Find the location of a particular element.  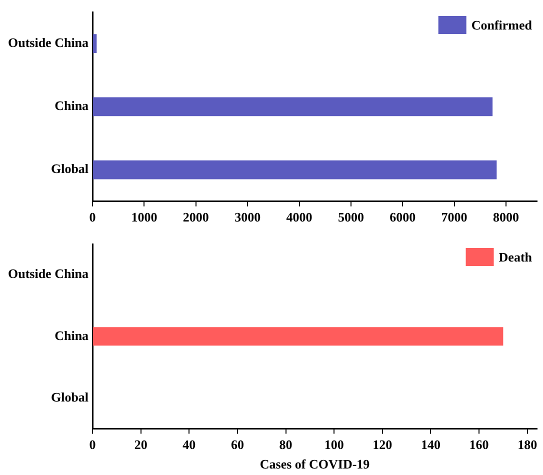

x-tick-label: 120 is located at coordinates (382, 444).